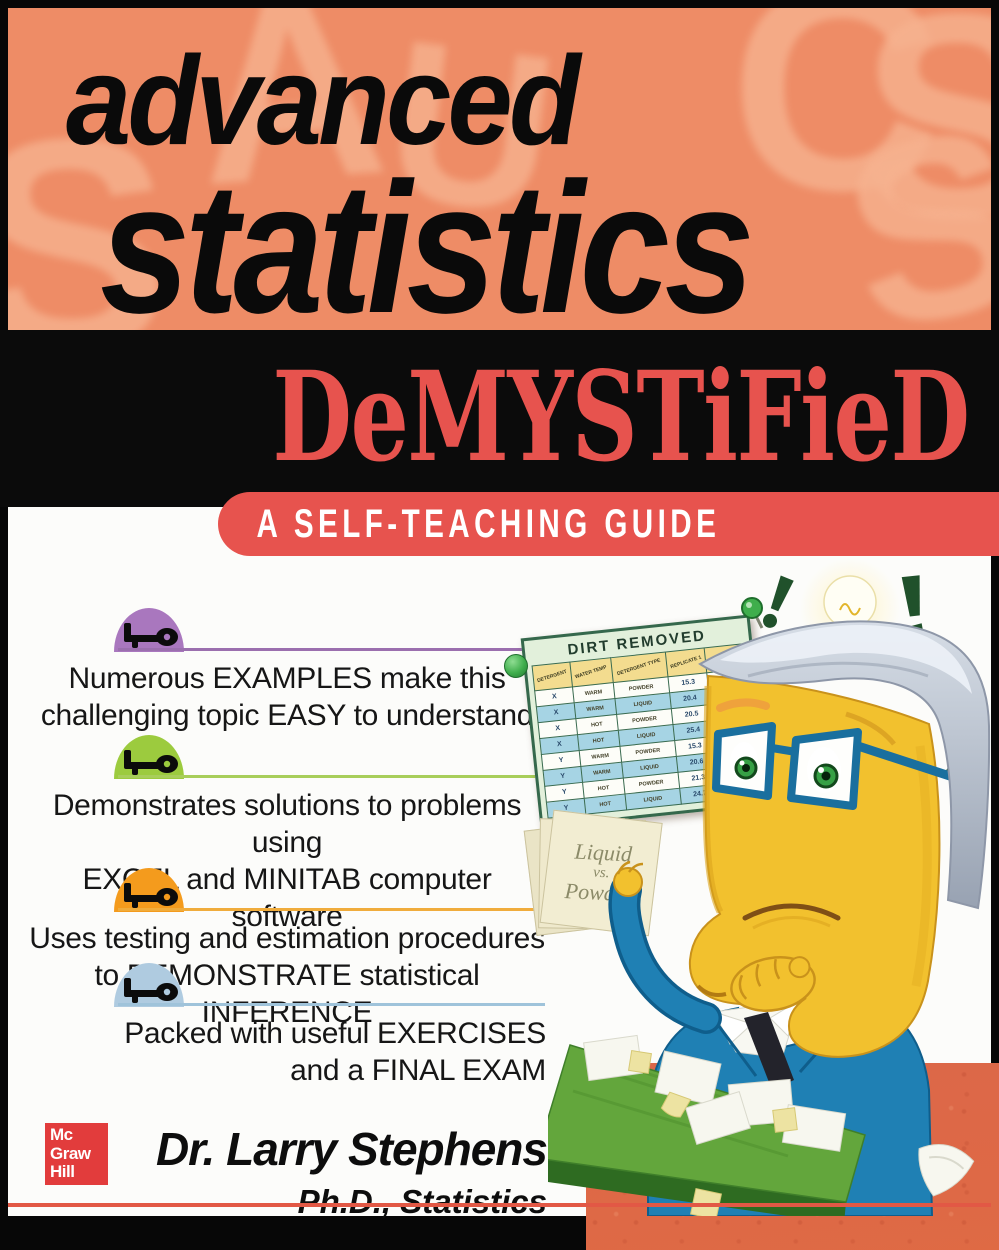 The height and width of the screenshot is (1250, 999). Describe the element at coordinates (287, 824) in the screenshot. I see `bullet-line: Demonstrates solutions to problems using` at that location.